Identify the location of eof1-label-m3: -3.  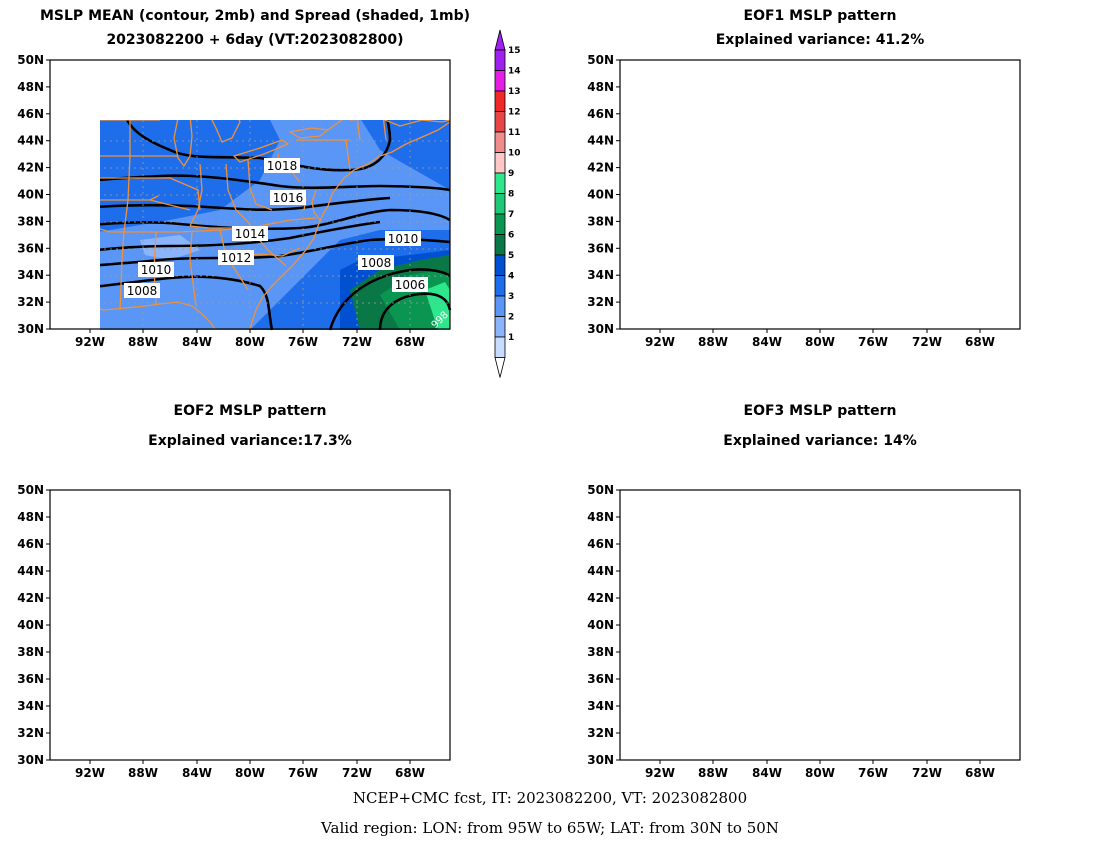
(920, 200).